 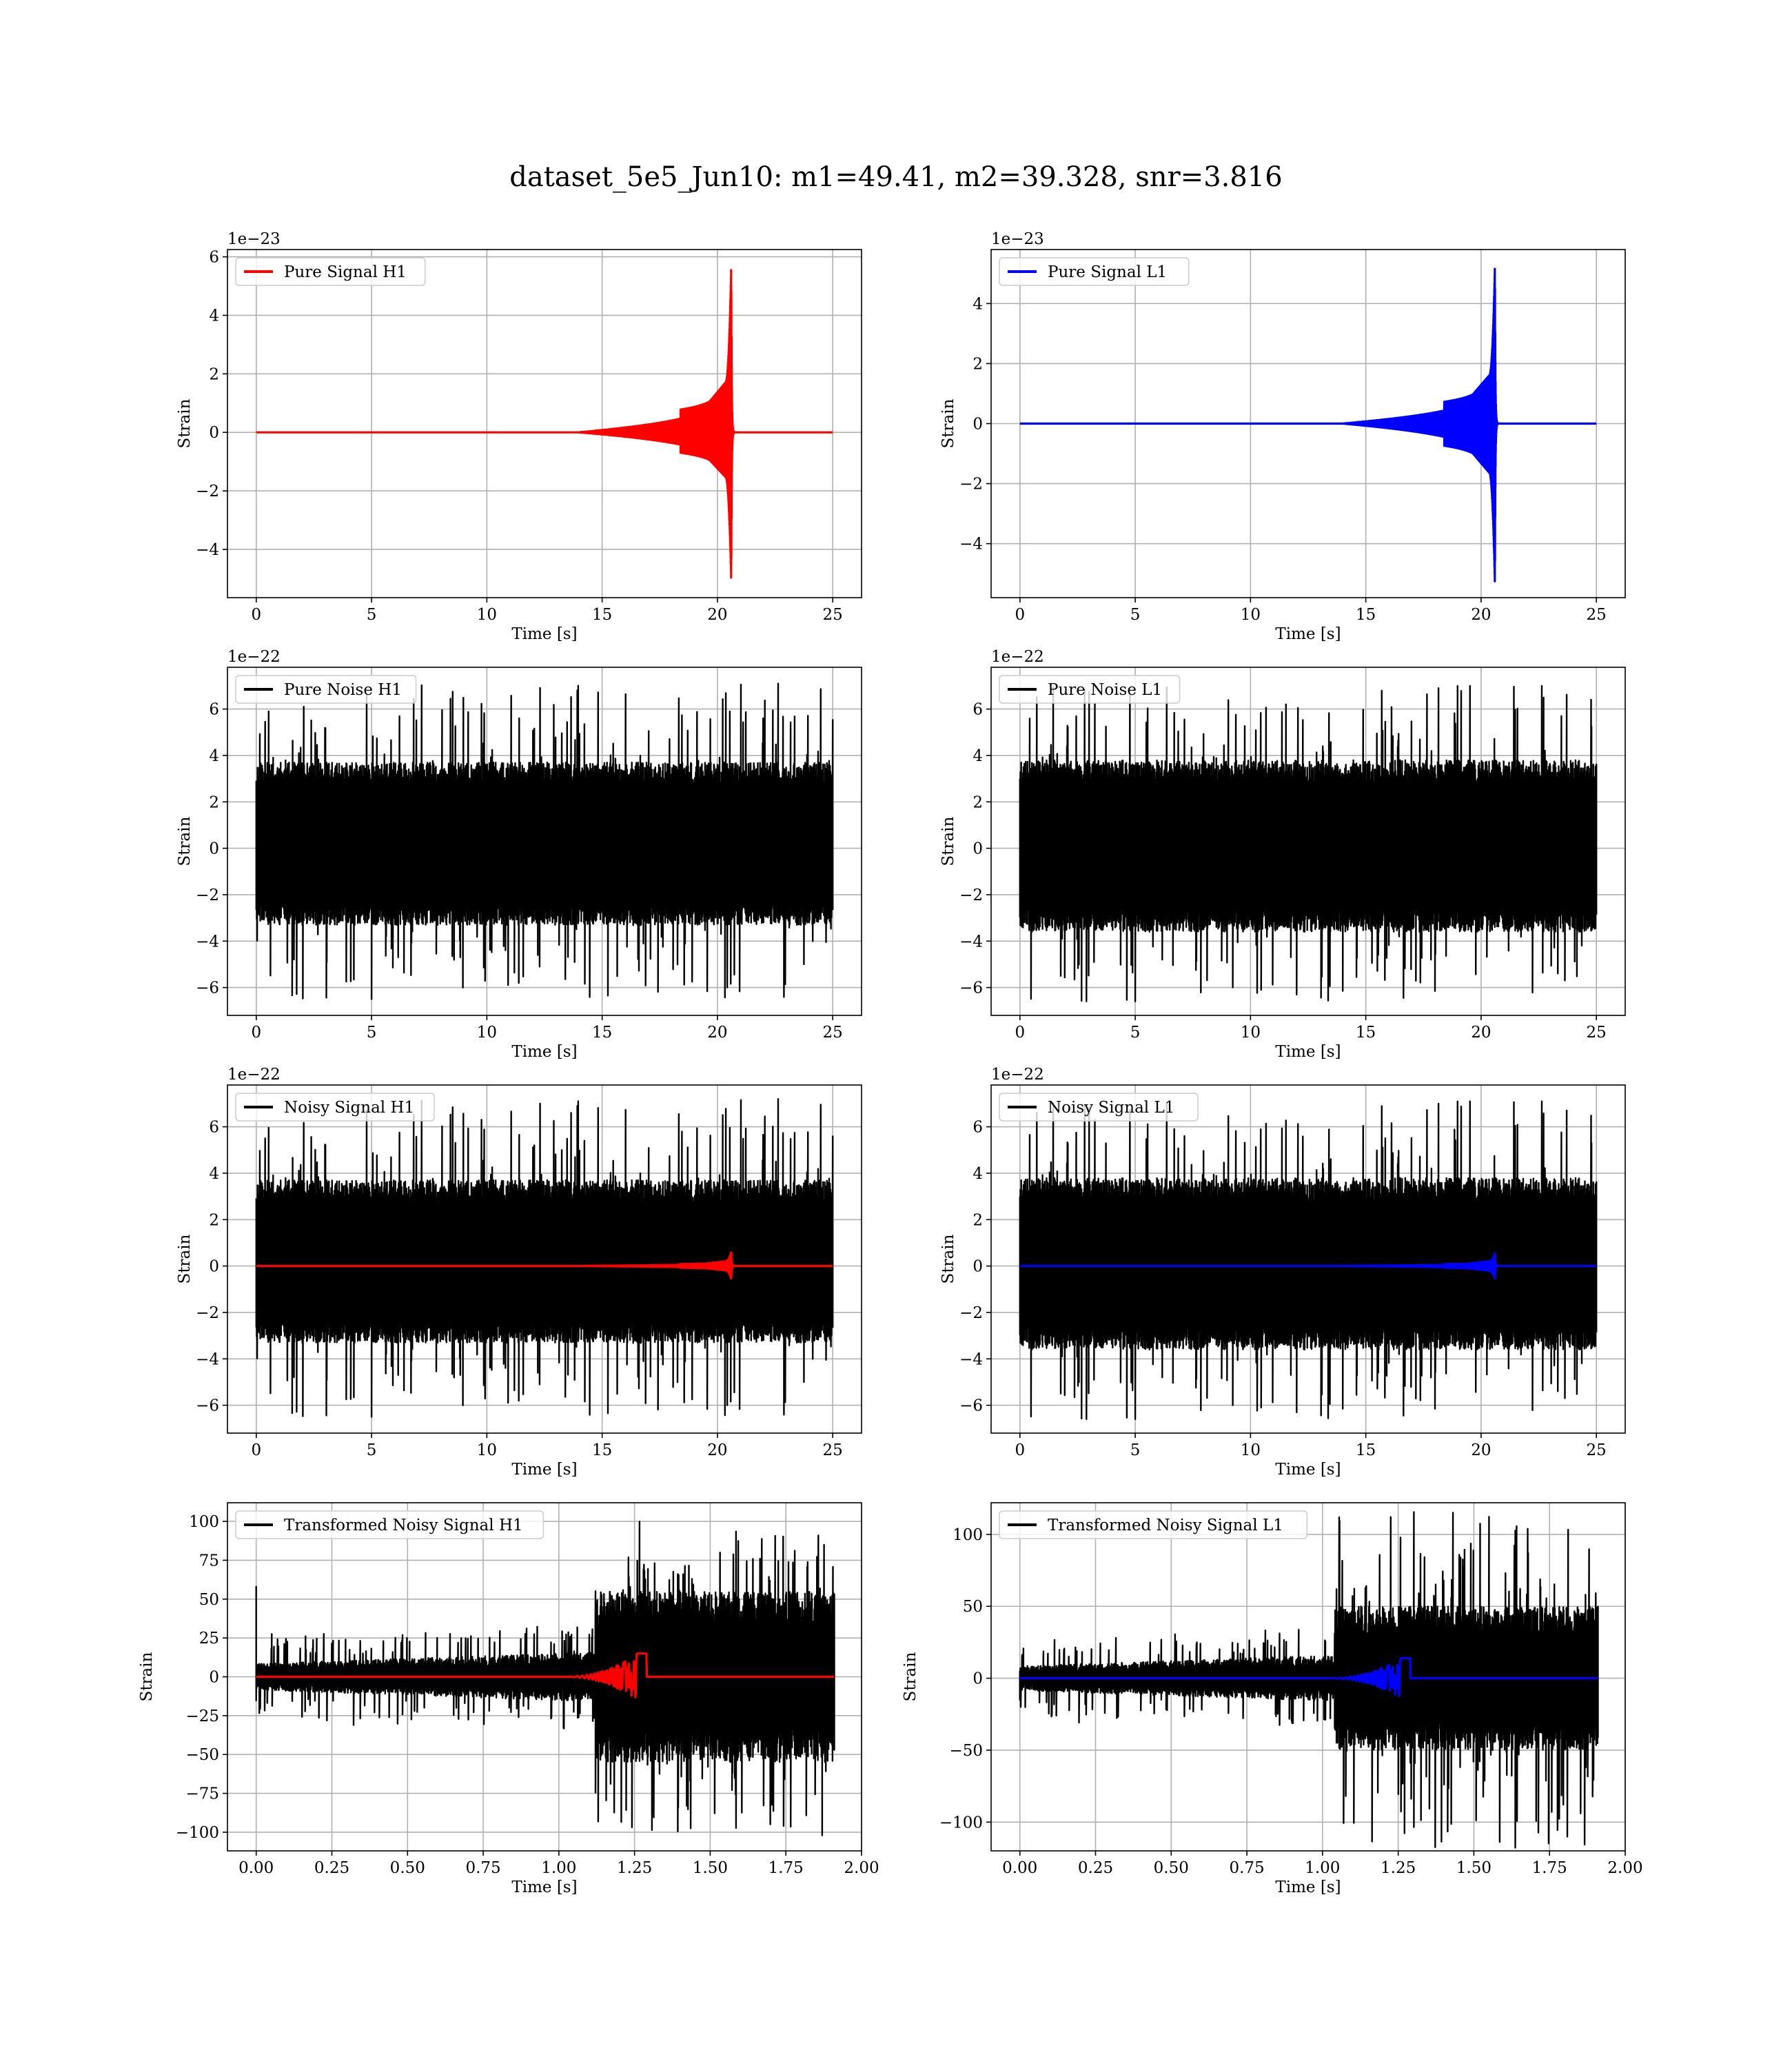 What do you see at coordinates (1322, 1868) in the screenshot?
I see `x-tick-label: 1.00` at bounding box center [1322, 1868].